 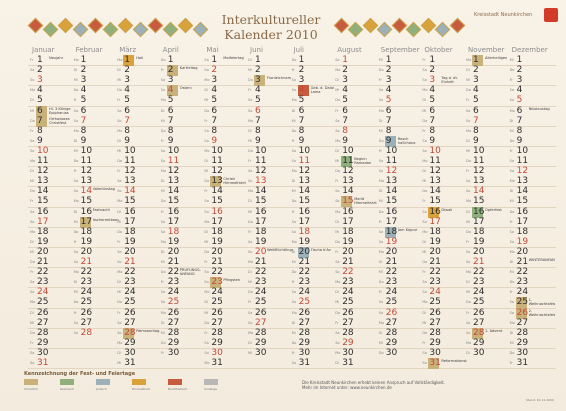 What do you see at coordinates (137, 171) in the screenshot?
I see `day-row: Fr 12` at bounding box center [137, 171].